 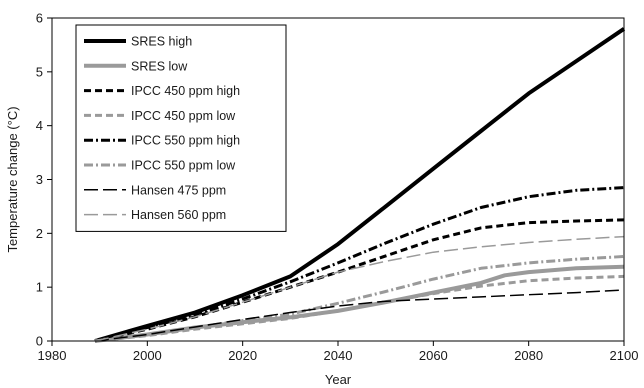 What do you see at coordinates (359, 315) in the screenshot?
I see `series-line-hansen-475-ppm` at bounding box center [359, 315].